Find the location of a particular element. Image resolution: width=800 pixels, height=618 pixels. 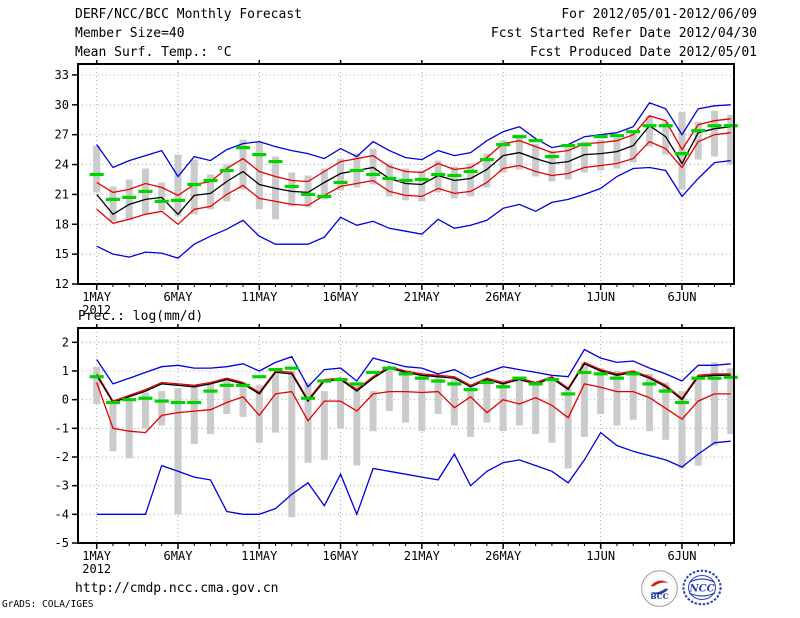

bcc-logo-icon: BCC is located at coordinates (659, 590).